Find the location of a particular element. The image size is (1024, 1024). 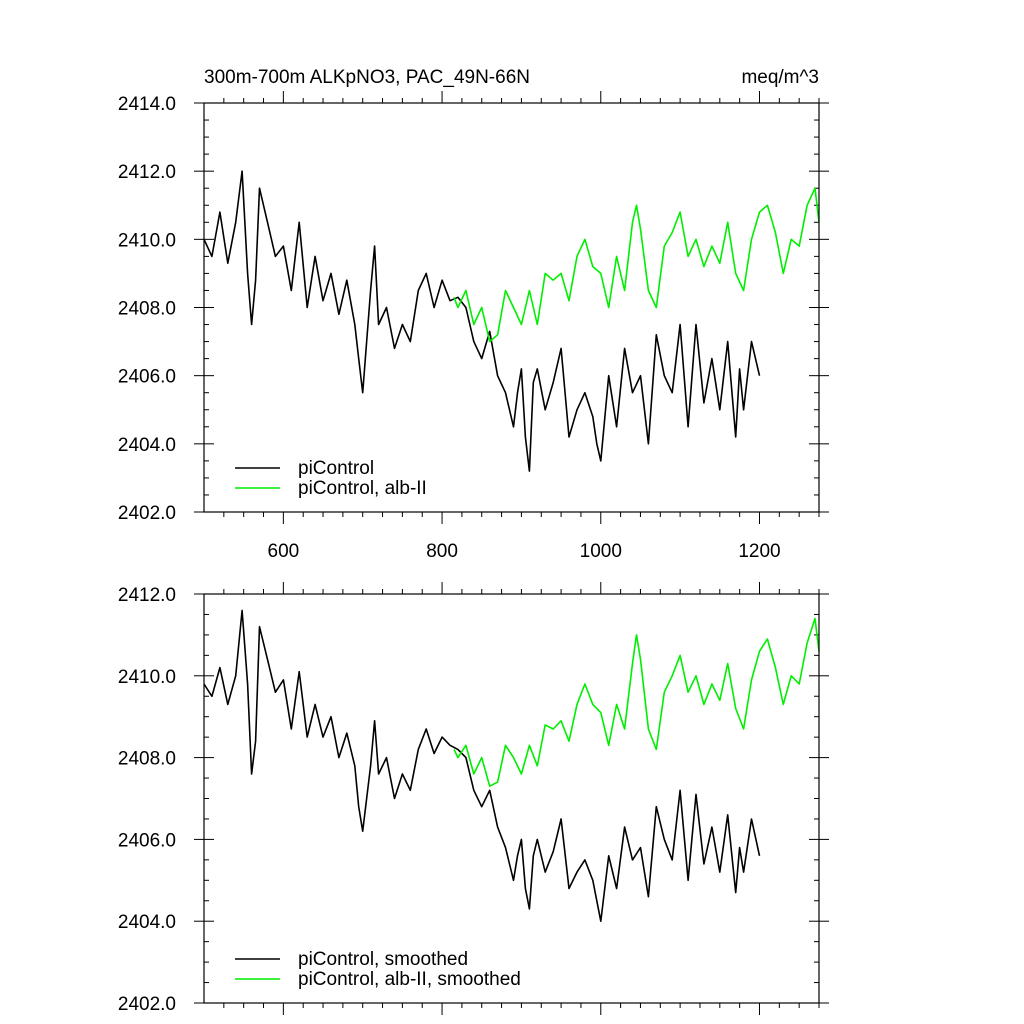

x-tick-label: 1000 is located at coordinates (601, 551).